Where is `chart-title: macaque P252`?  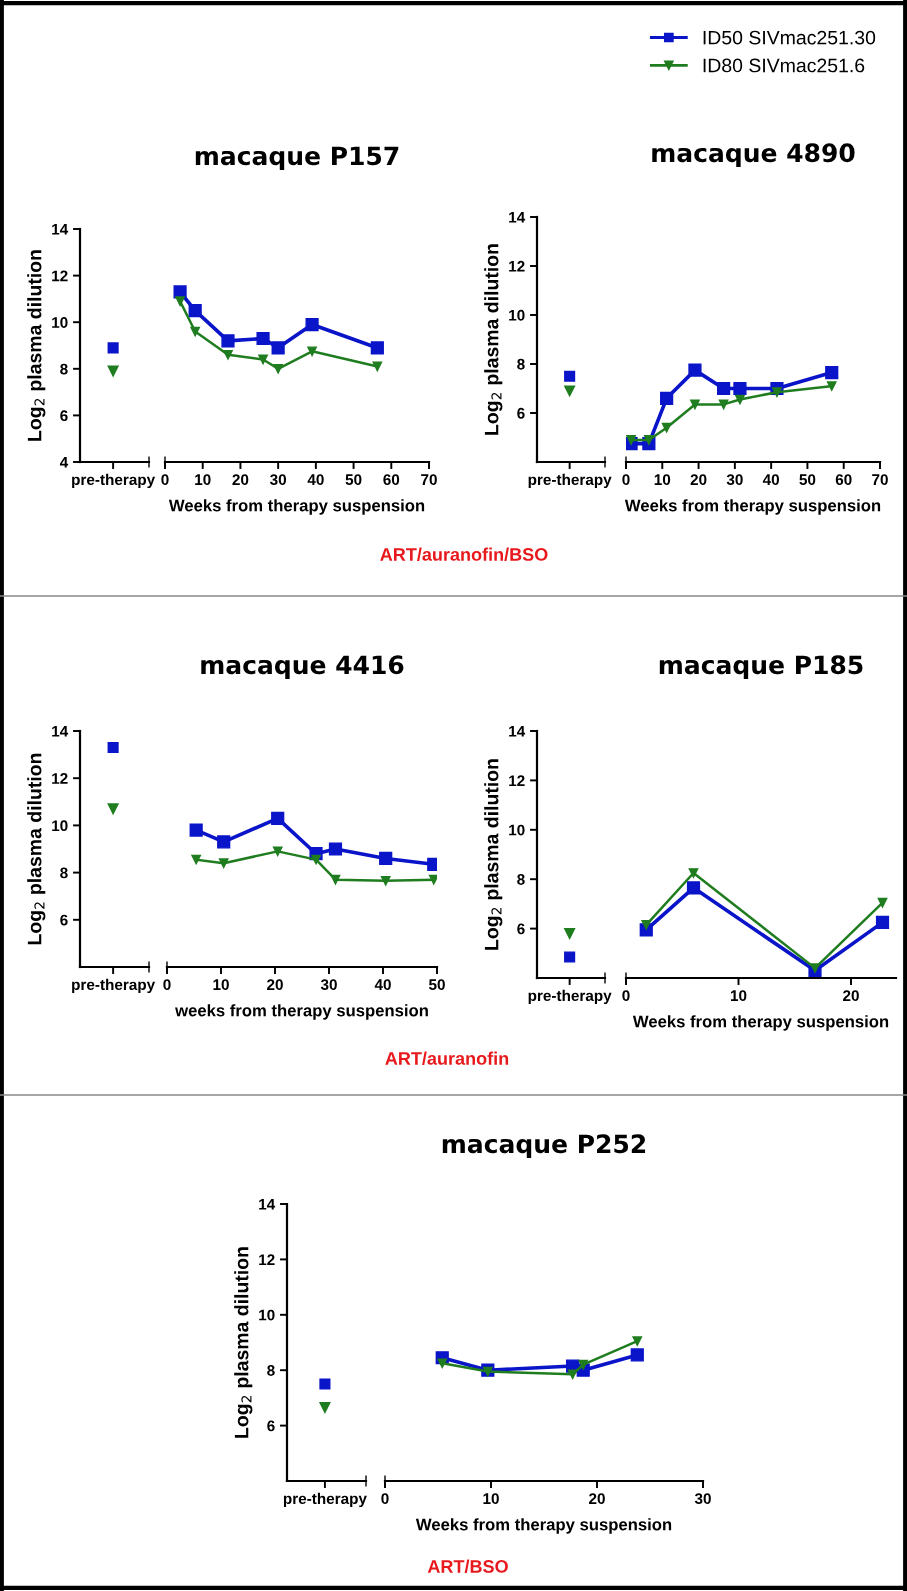
chart-title: macaque P252 is located at coordinates (544, 1146).